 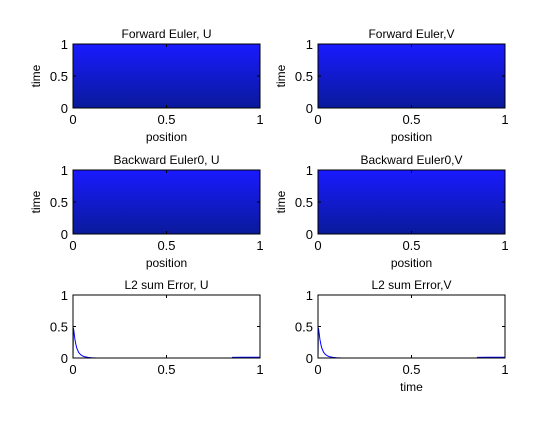 What do you see at coordinates (411, 285) in the screenshot?
I see `subplot-title: L2 sum Error,V` at bounding box center [411, 285].